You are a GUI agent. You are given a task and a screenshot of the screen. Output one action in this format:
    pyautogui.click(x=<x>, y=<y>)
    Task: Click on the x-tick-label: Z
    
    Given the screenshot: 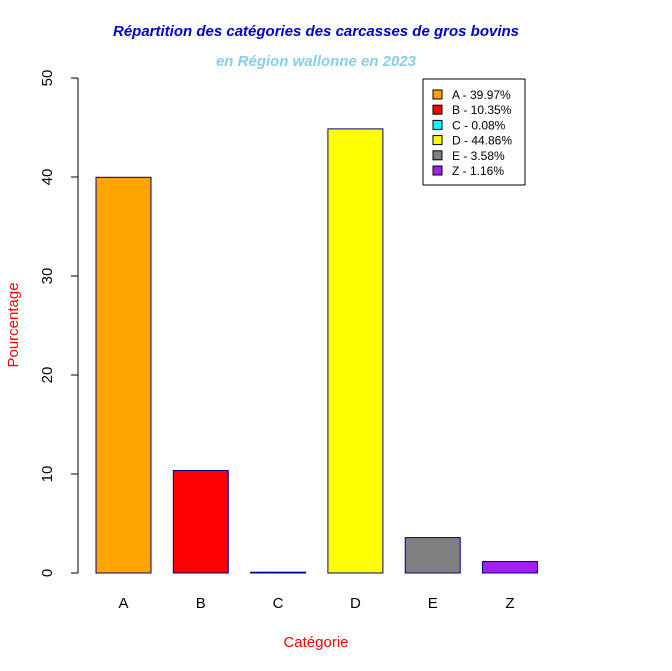 What is the action you would take?
    pyautogui.click(x=509, y=603)
    